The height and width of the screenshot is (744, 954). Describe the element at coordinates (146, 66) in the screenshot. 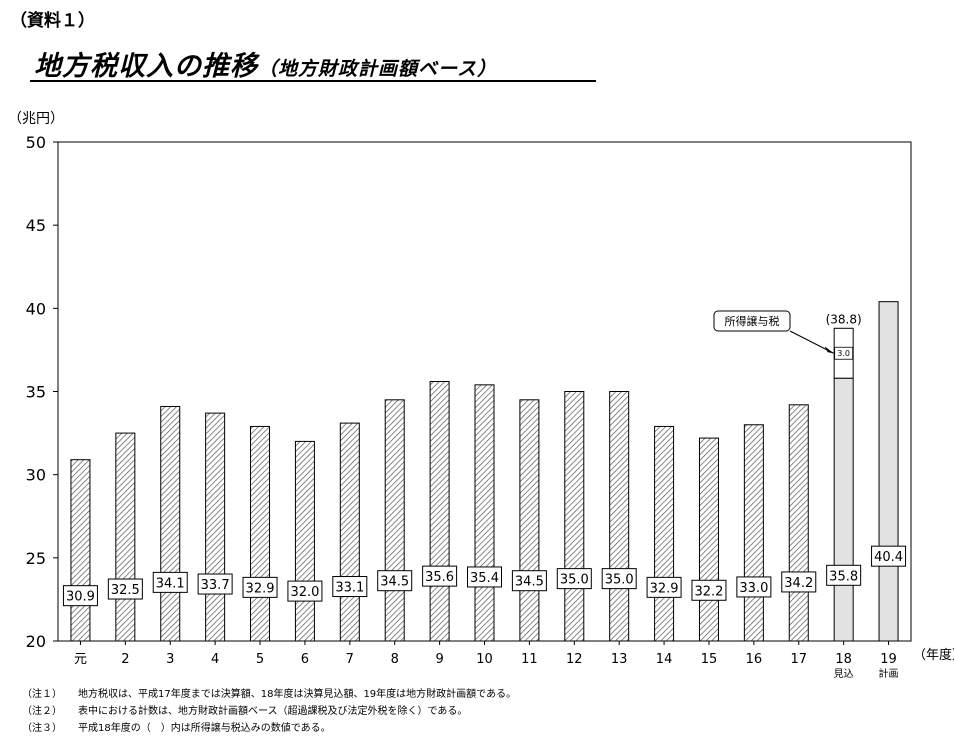

I see `title-main: 地方税収入の推移` at that location.